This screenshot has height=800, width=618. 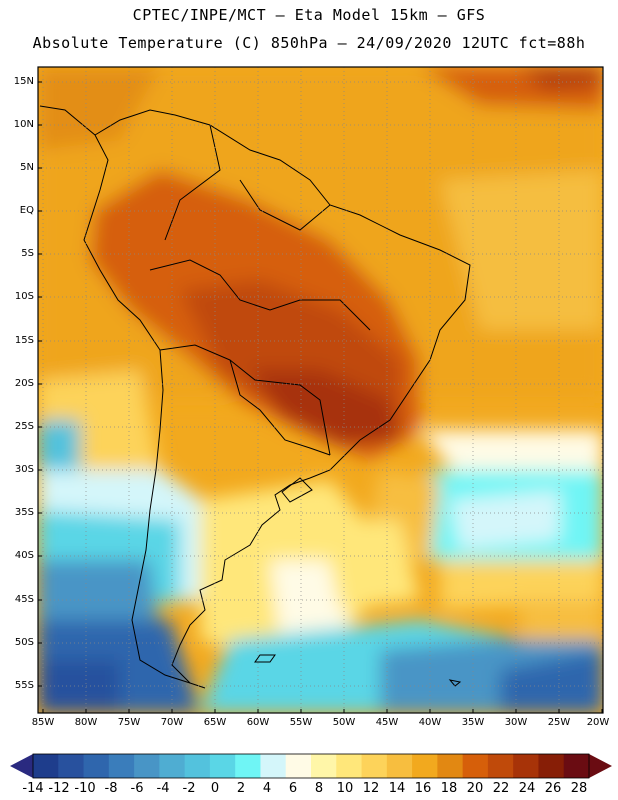 What do you see at coordinates (598, 722) in the screenshot?
I see `lon-label: 20W` at bounding box center [598, 722].